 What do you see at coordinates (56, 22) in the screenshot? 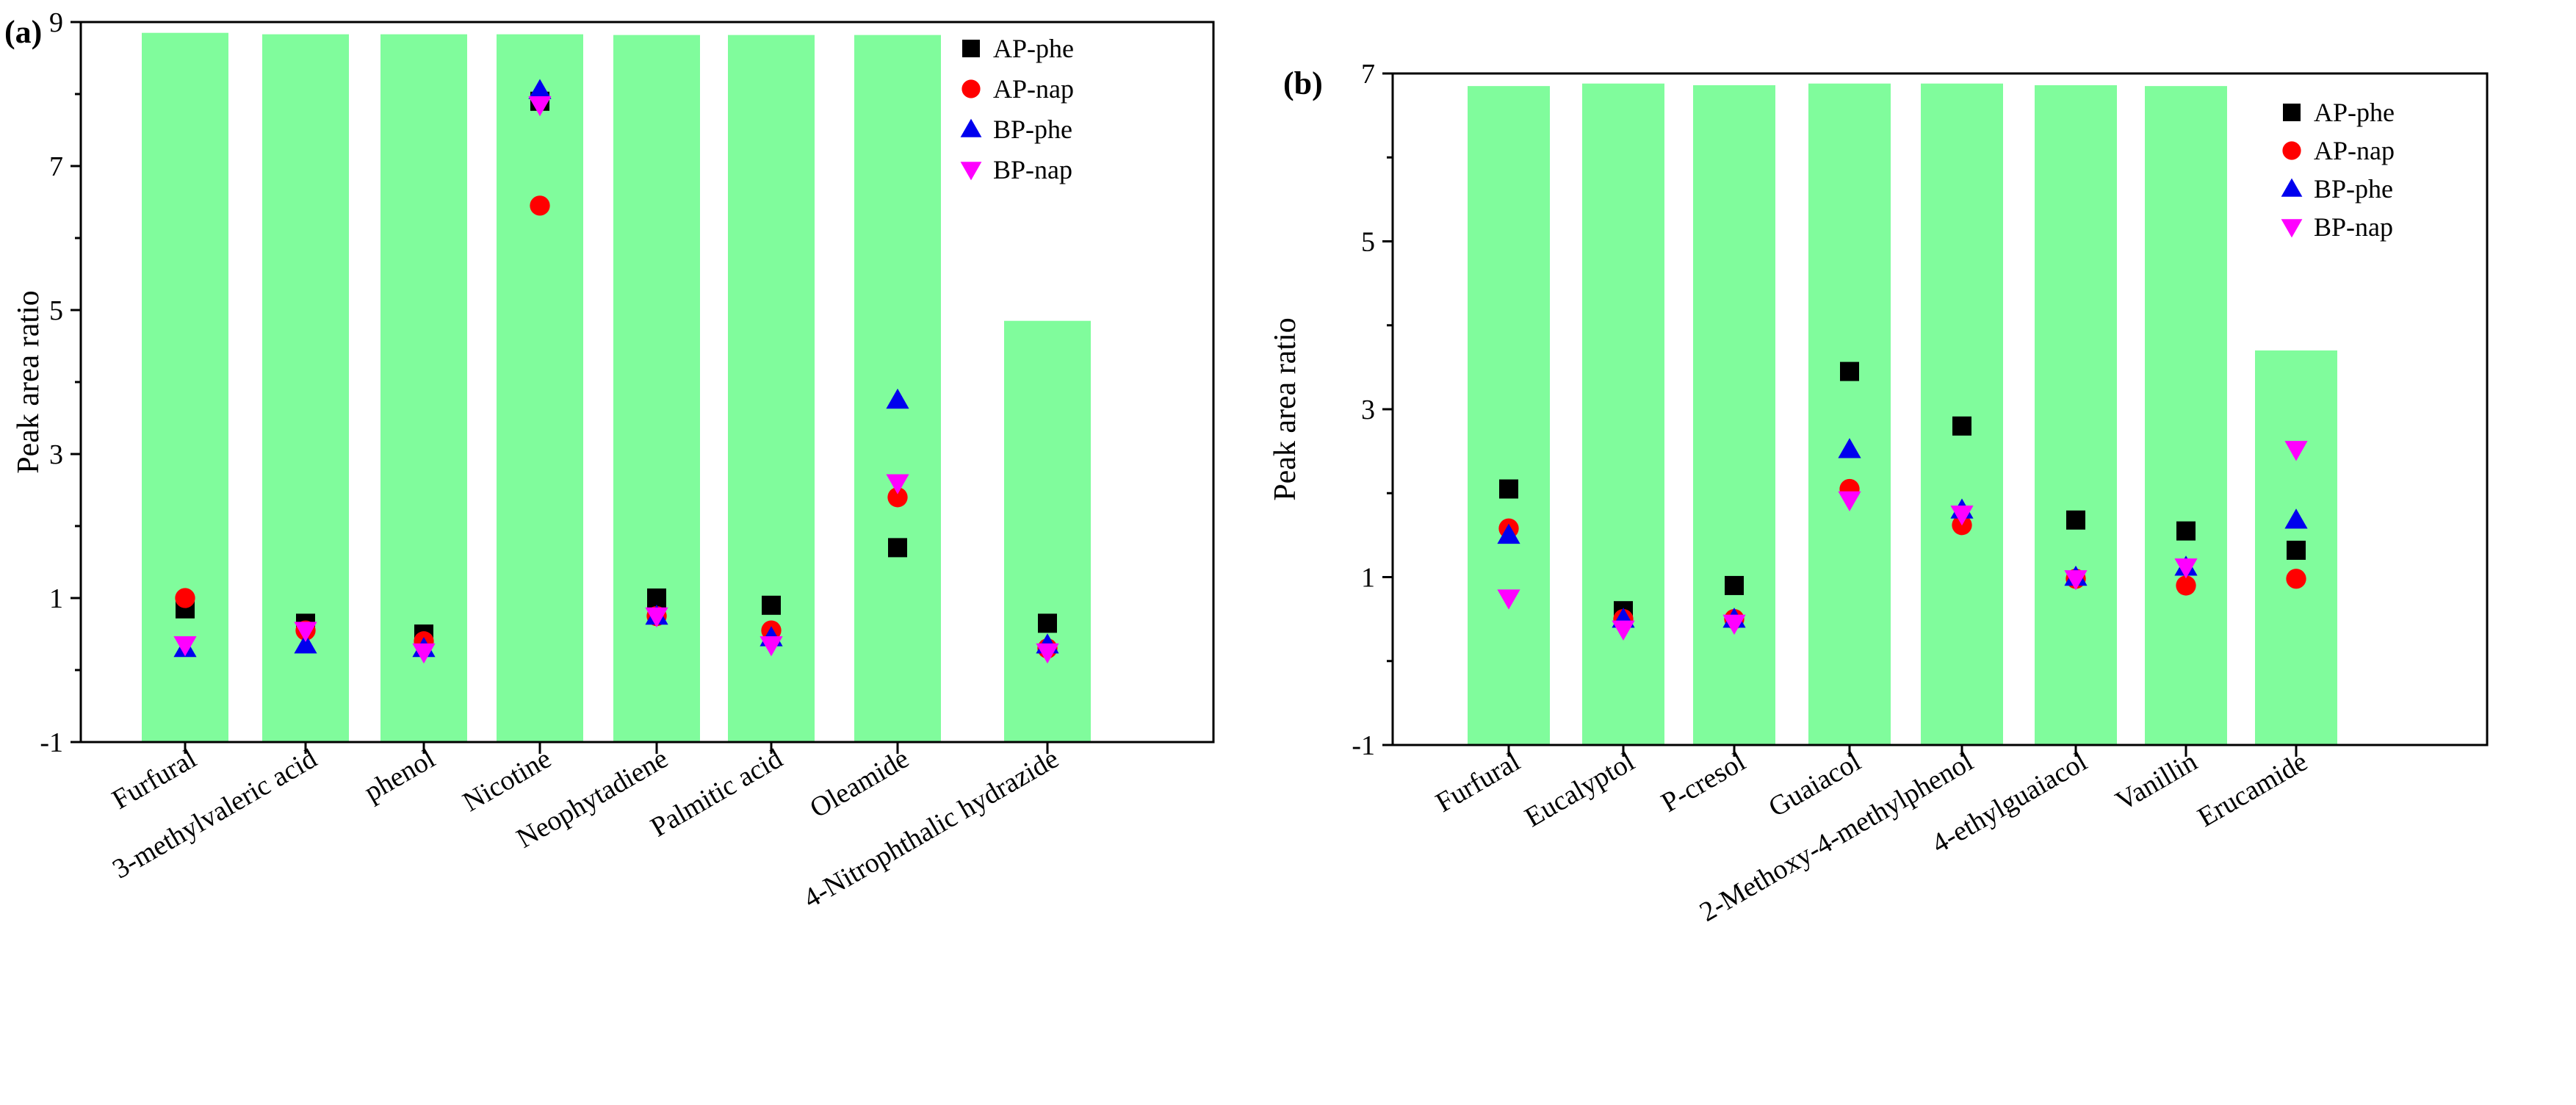
I see `y-tick-label: 9` at bounding box center [56, 22].